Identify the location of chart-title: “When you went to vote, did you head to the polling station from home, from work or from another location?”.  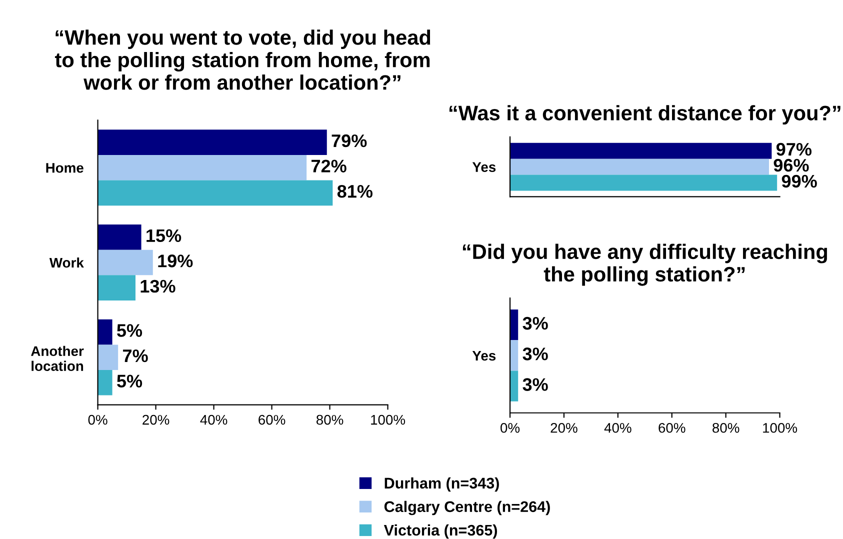
(242, 60).